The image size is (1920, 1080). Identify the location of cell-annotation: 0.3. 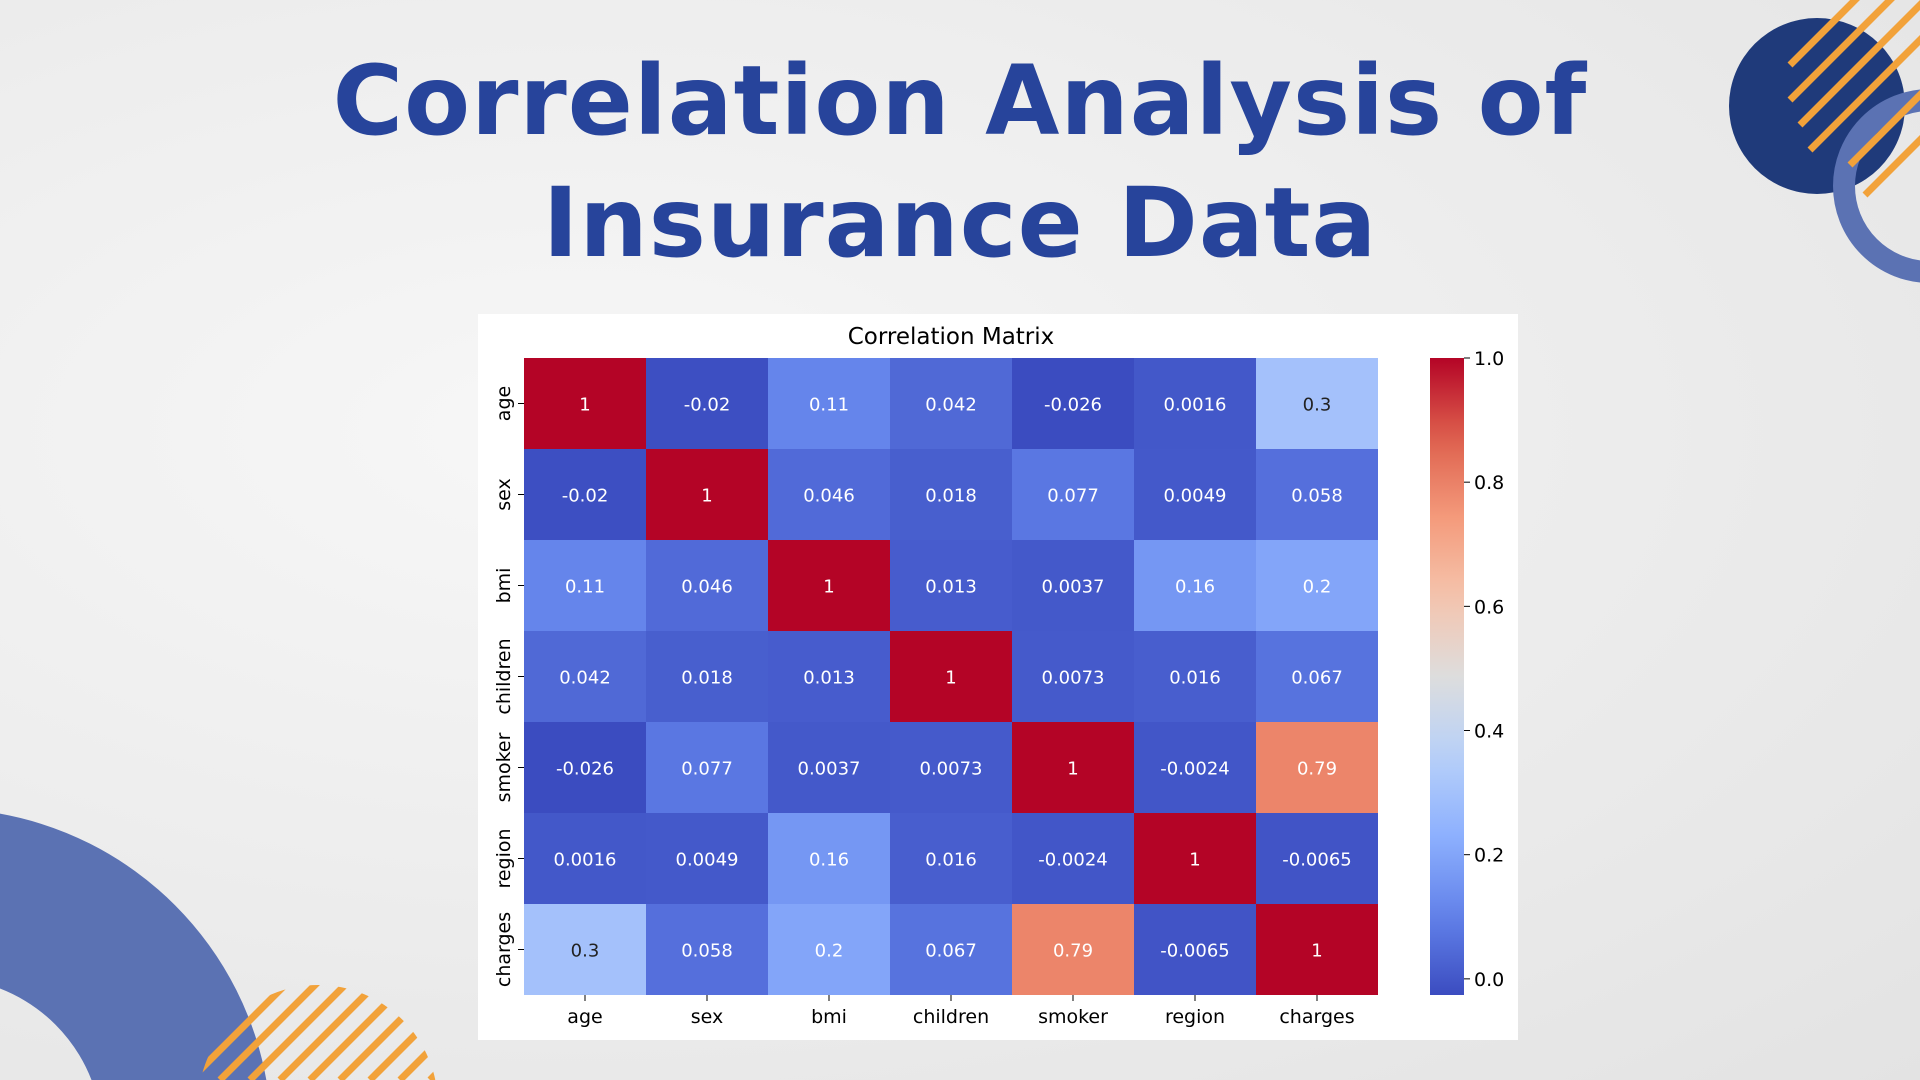
(1317, 405).